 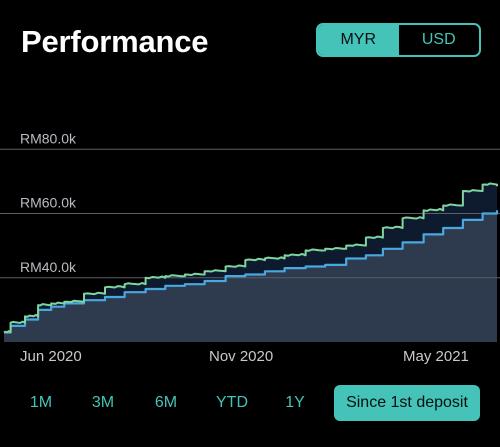 What do you see at coordinates (407, 403) in the screenshot?
I see `range-since-first-deposit-button: Since 1st deposit` at bounding box center [407, 403].